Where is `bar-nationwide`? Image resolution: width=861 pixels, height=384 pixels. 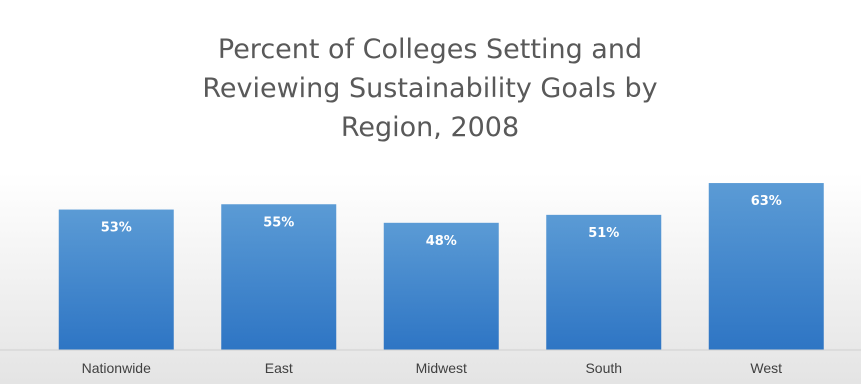 bar-nationwide is located at coordinates (116, 279).